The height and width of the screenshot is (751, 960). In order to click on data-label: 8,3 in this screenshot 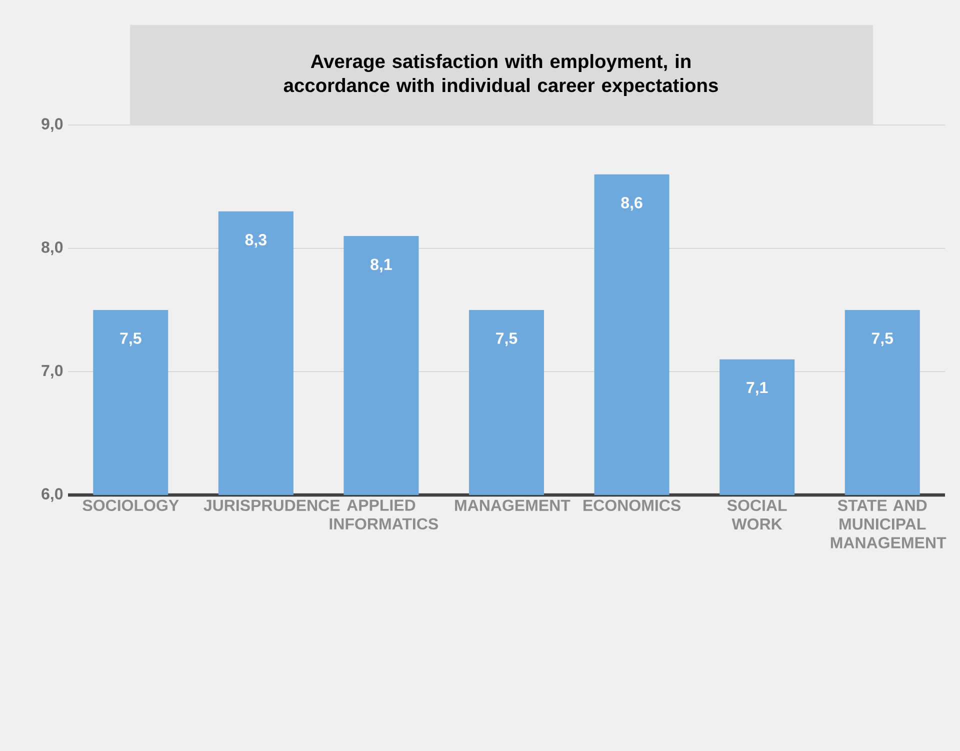, I will do `click(255, 241)`.